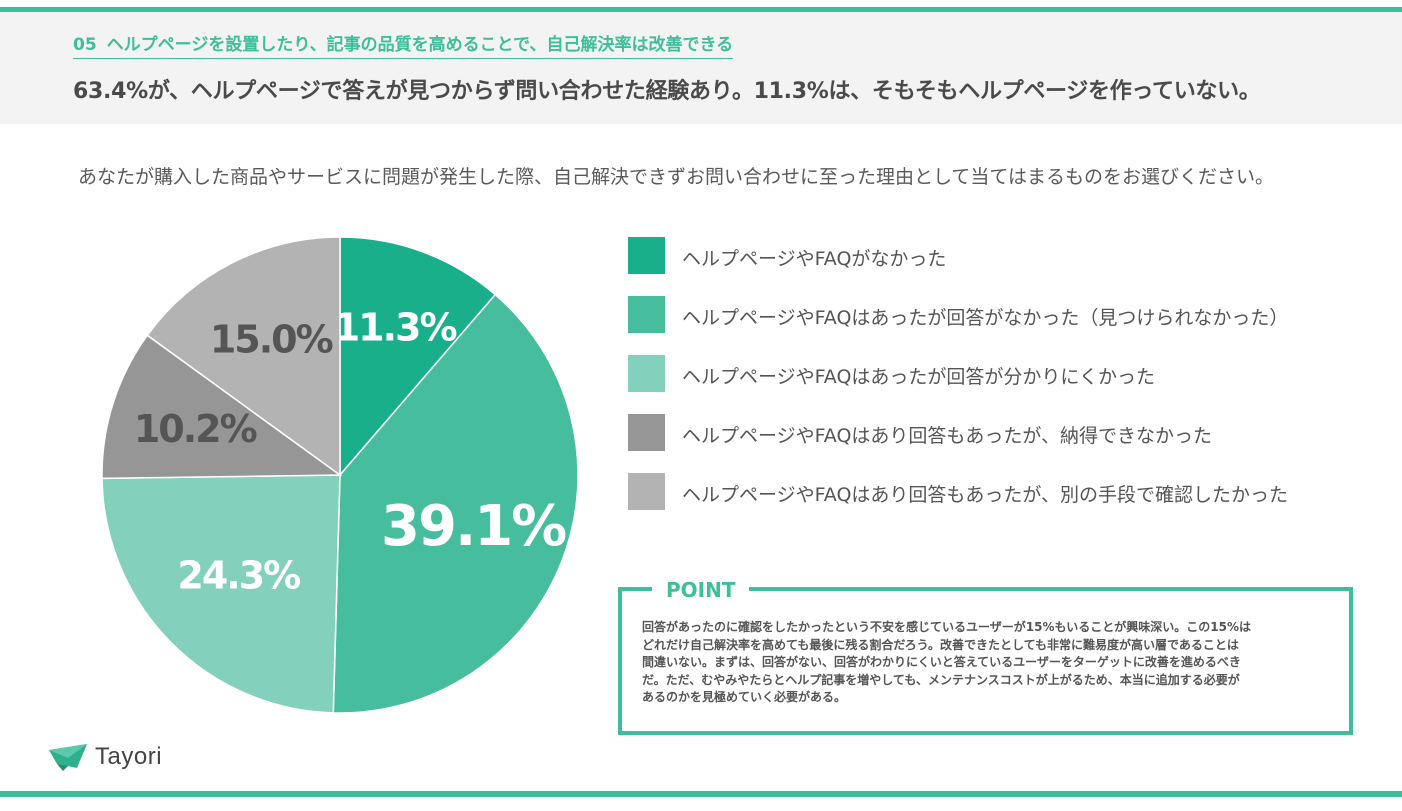 Image resolution: width=1402 pixels, height=811 pixels. Describe the element at coordinates (420, 45) in the screenshot. I see `section-title: ヘルプページを設置したり、記事の品質を高めることで、自己解決率は改善できる` at that location.